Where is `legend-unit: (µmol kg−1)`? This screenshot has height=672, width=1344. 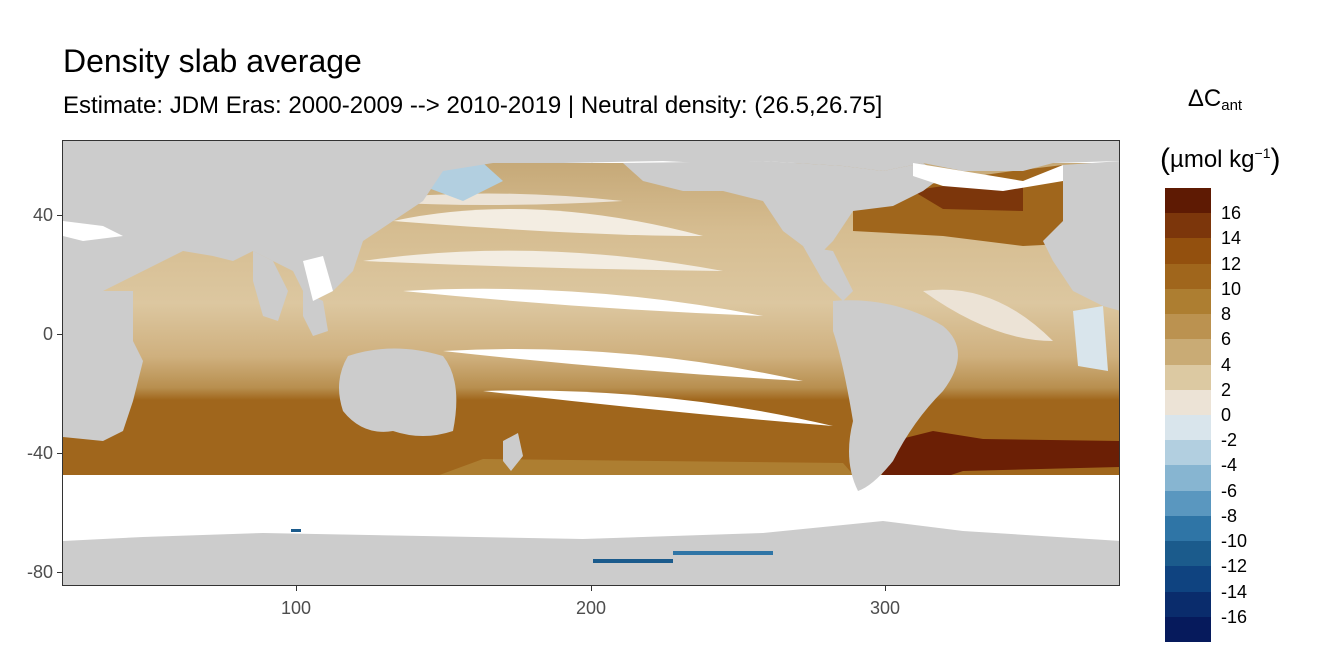 legend-unit: (µmol kg−1) is located at coordinates (1220, 156).